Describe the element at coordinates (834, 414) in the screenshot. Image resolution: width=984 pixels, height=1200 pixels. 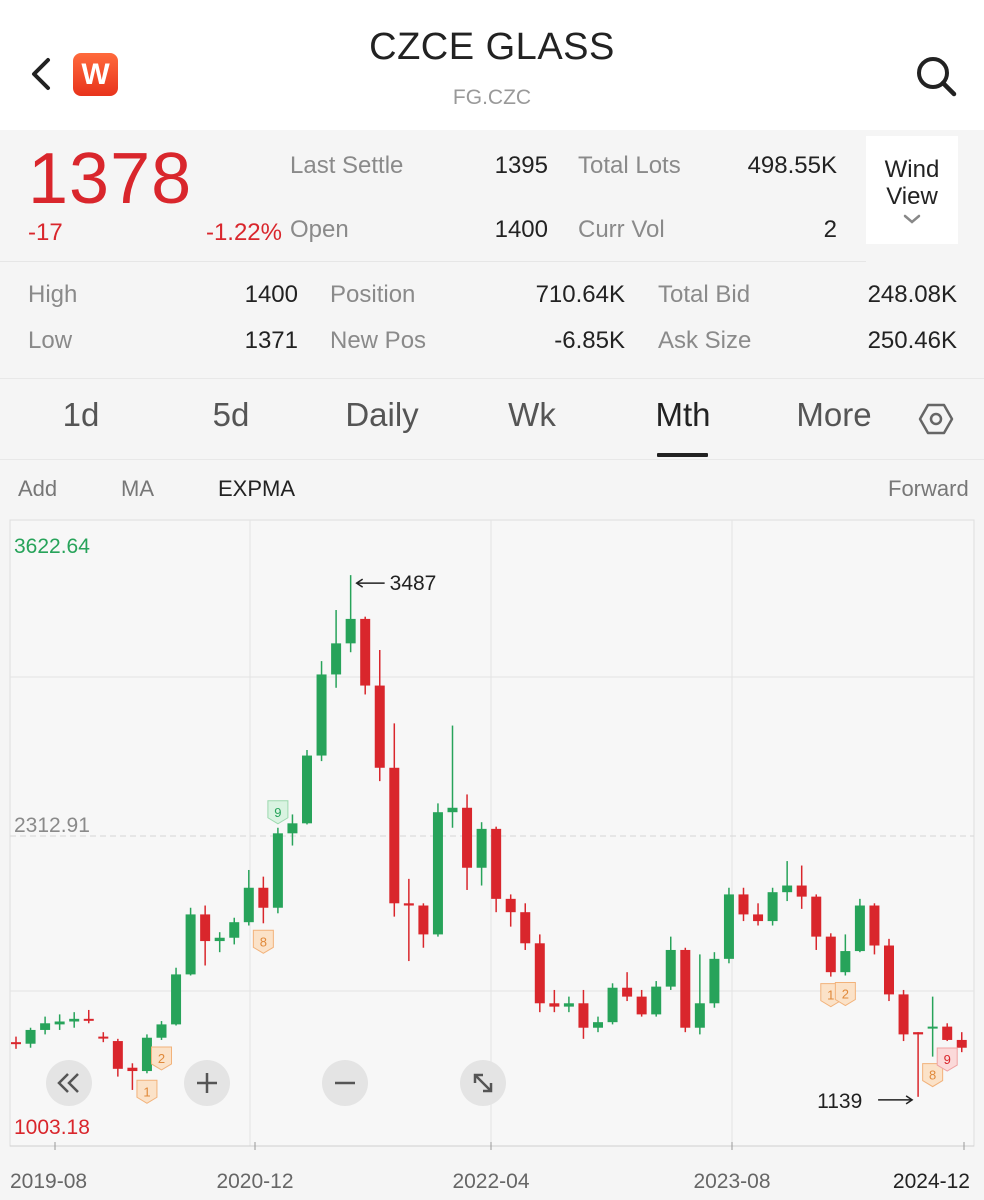
I see `tab-more: More` at that location.